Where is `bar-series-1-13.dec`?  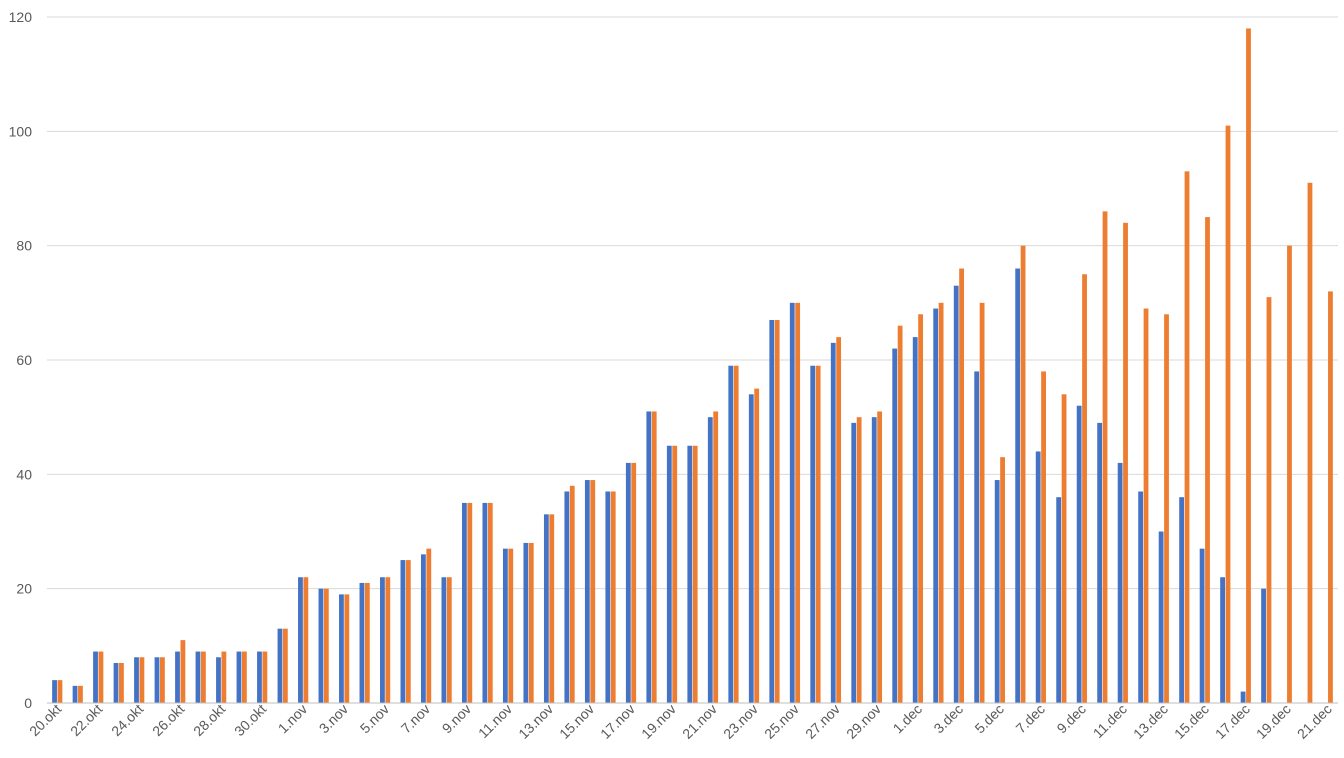
bar-series-1-13.dec is located at coordinates (1161, 617).